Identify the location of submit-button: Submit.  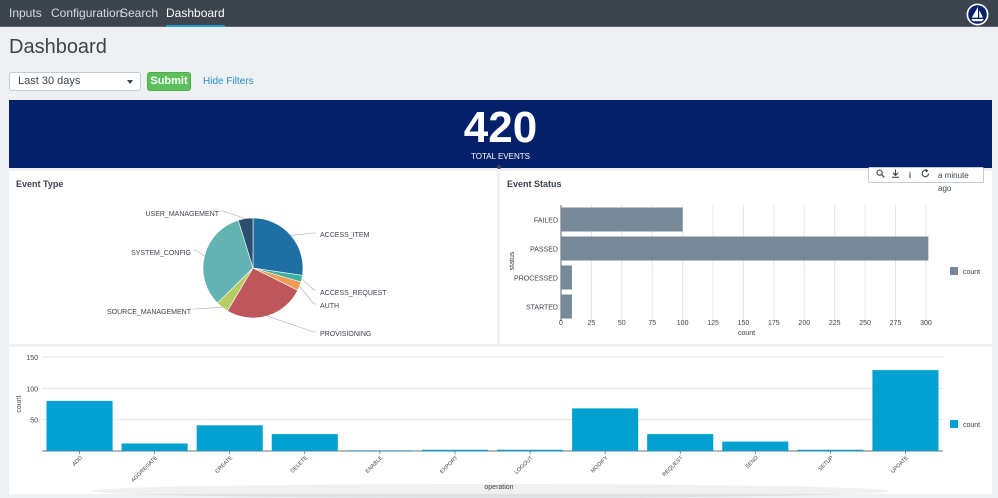
(169, 81).